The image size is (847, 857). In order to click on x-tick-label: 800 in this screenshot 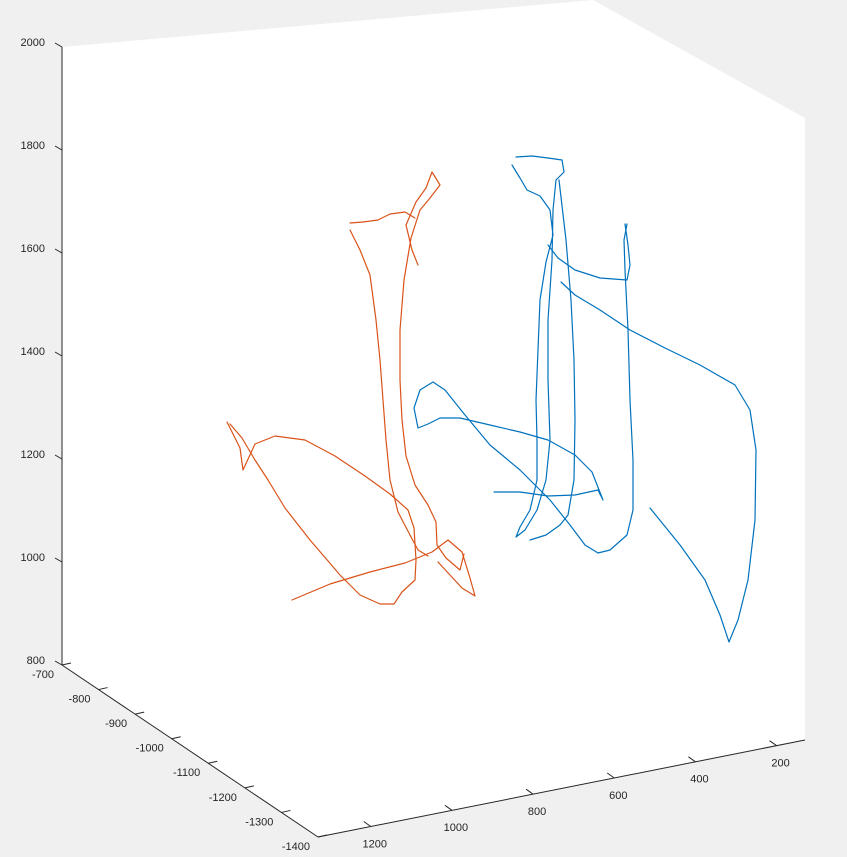, I will do `click(537, 812)`.